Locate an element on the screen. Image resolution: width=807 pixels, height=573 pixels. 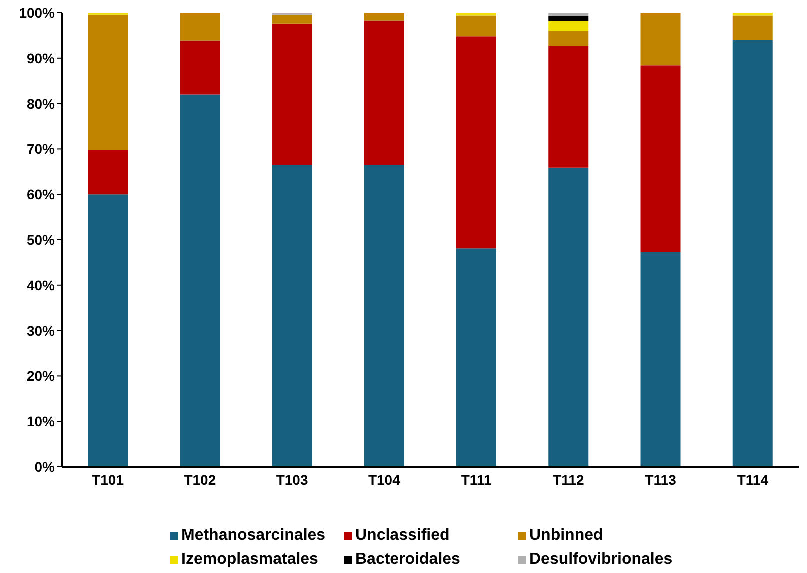
legend-label: Izemoplasmatales is located at coordinates (250, 560).